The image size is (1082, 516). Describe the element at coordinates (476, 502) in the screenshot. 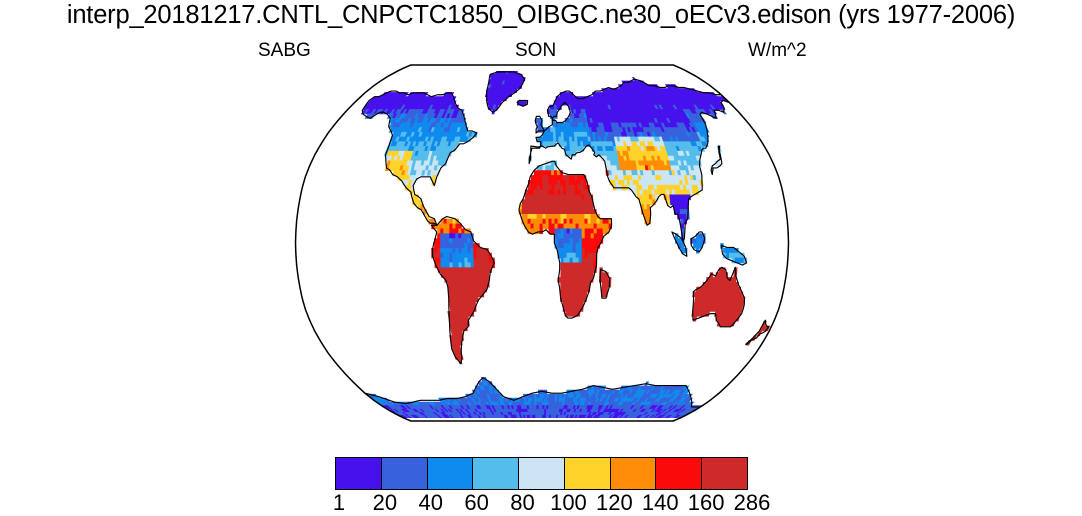

I see `colorbar-tick-60: 60` at that location.